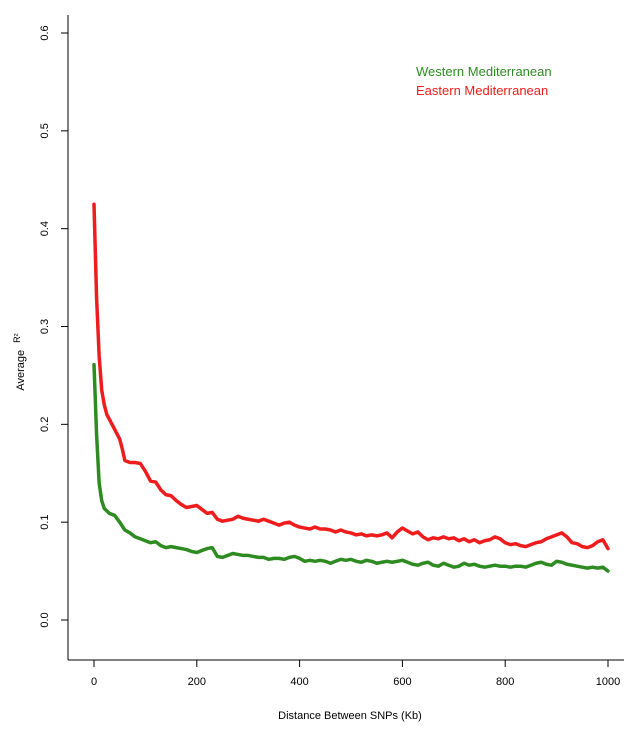 The image size is (624, 733). What do you see at coordinates (608, 682) in the screenshot?
I see `x-tick-label: 1000` at bounding box center [608, 682].